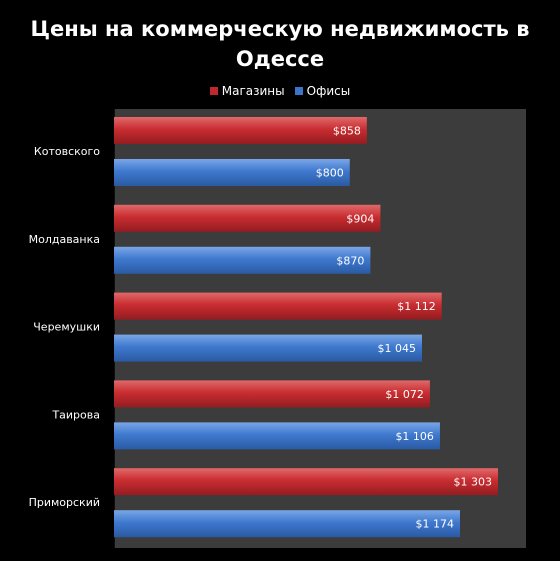  Describe the element at coordinates (67, 151) in the screenshot. I see `category-label-0: Котовского` at that location.